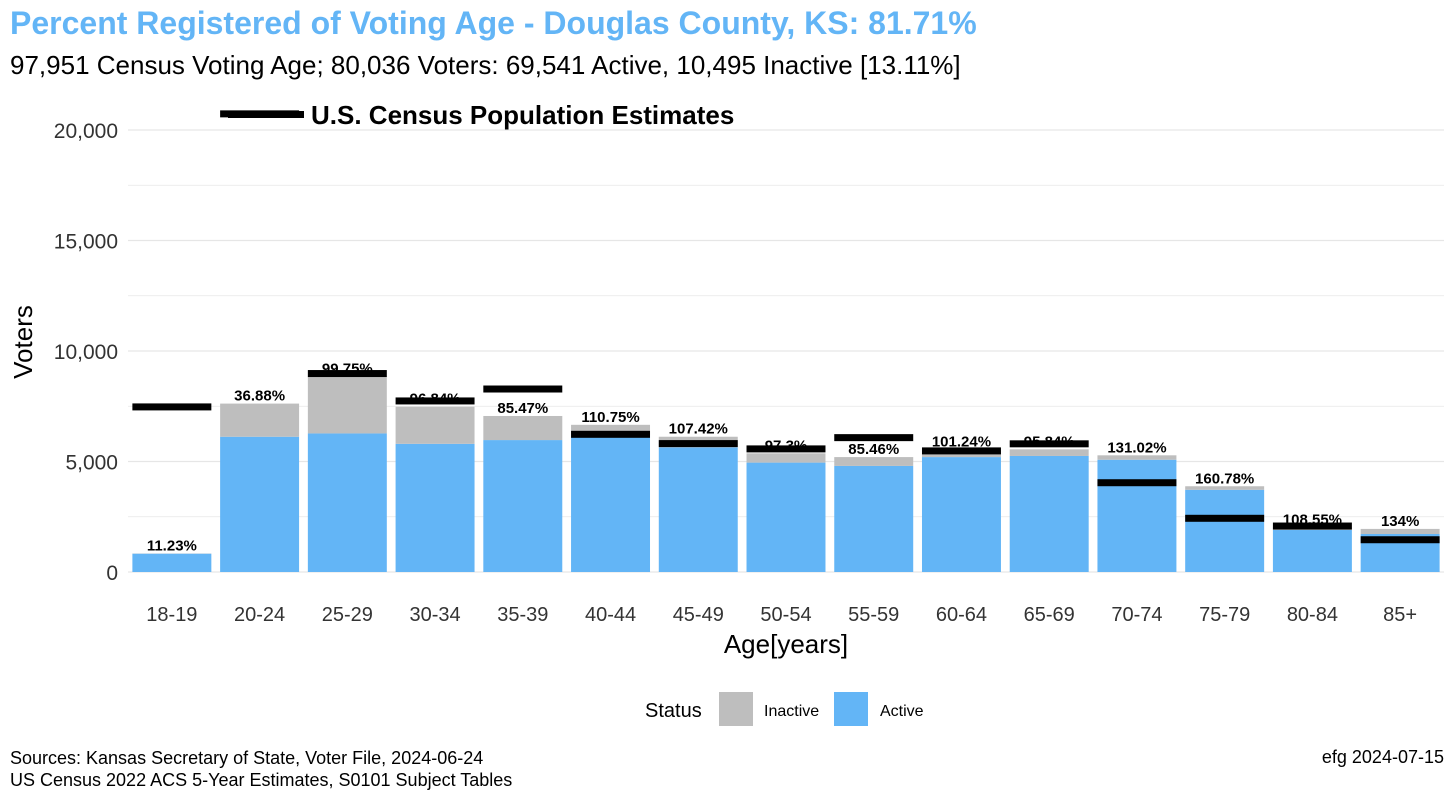  Describe the element at coordinates (1049, 615) in the screenshot. I see `x-tick-label: 65-69` at that location.